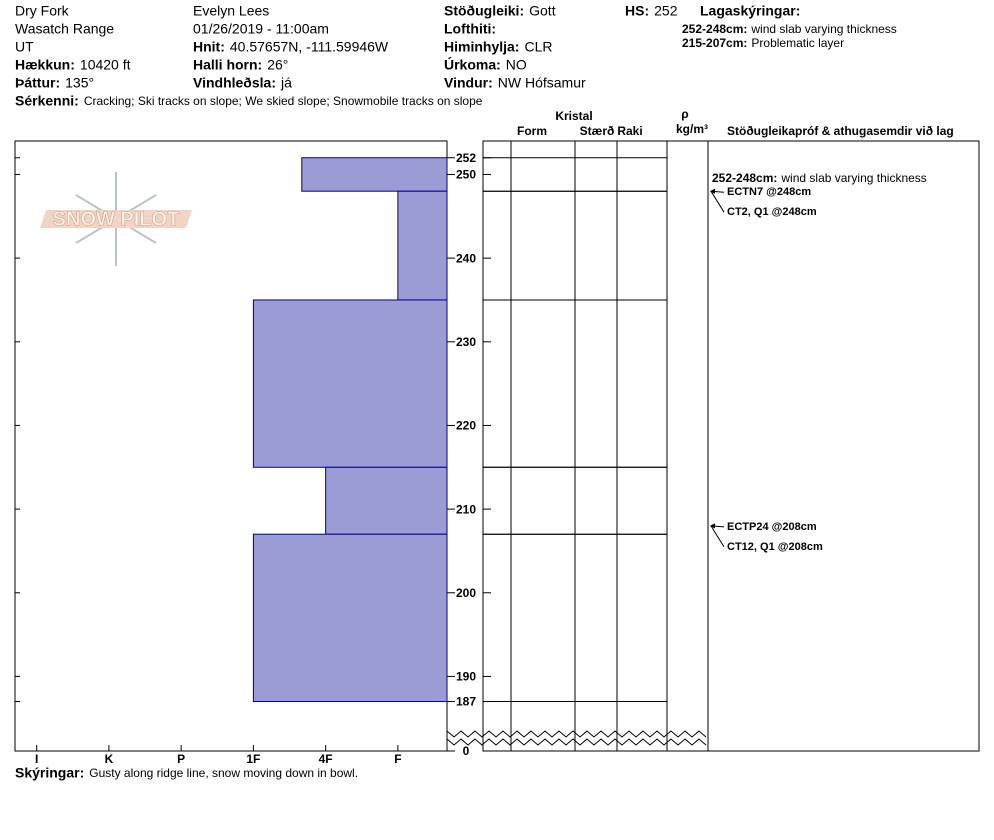  What do you see at coordinates (227, 65) in the screenshot?
I see `field-label: Halli horn:` at bounding box center [227, 65].